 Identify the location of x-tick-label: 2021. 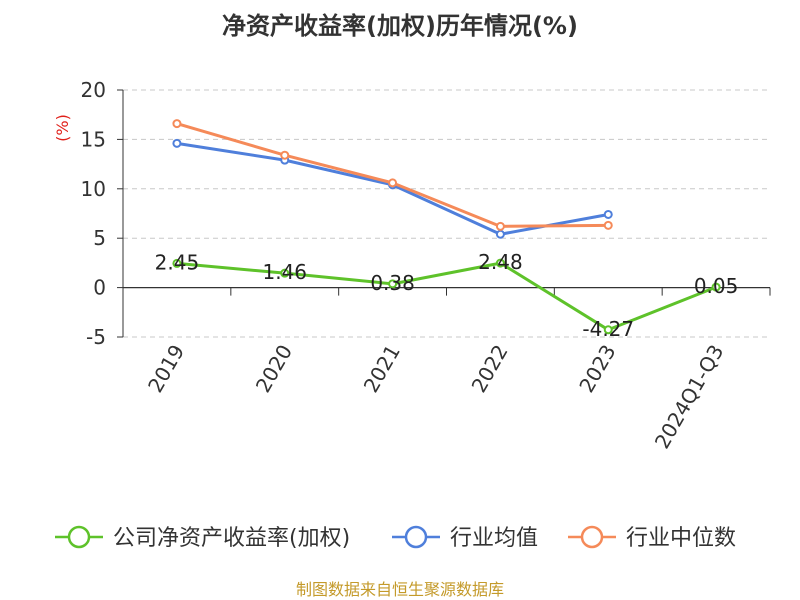
(382, 369).